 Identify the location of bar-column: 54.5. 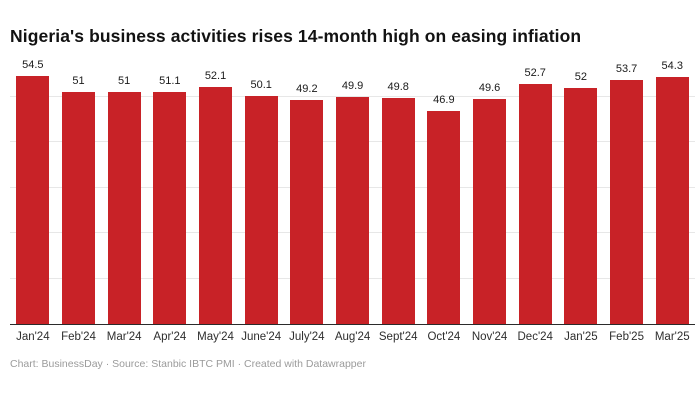
(33, 191).